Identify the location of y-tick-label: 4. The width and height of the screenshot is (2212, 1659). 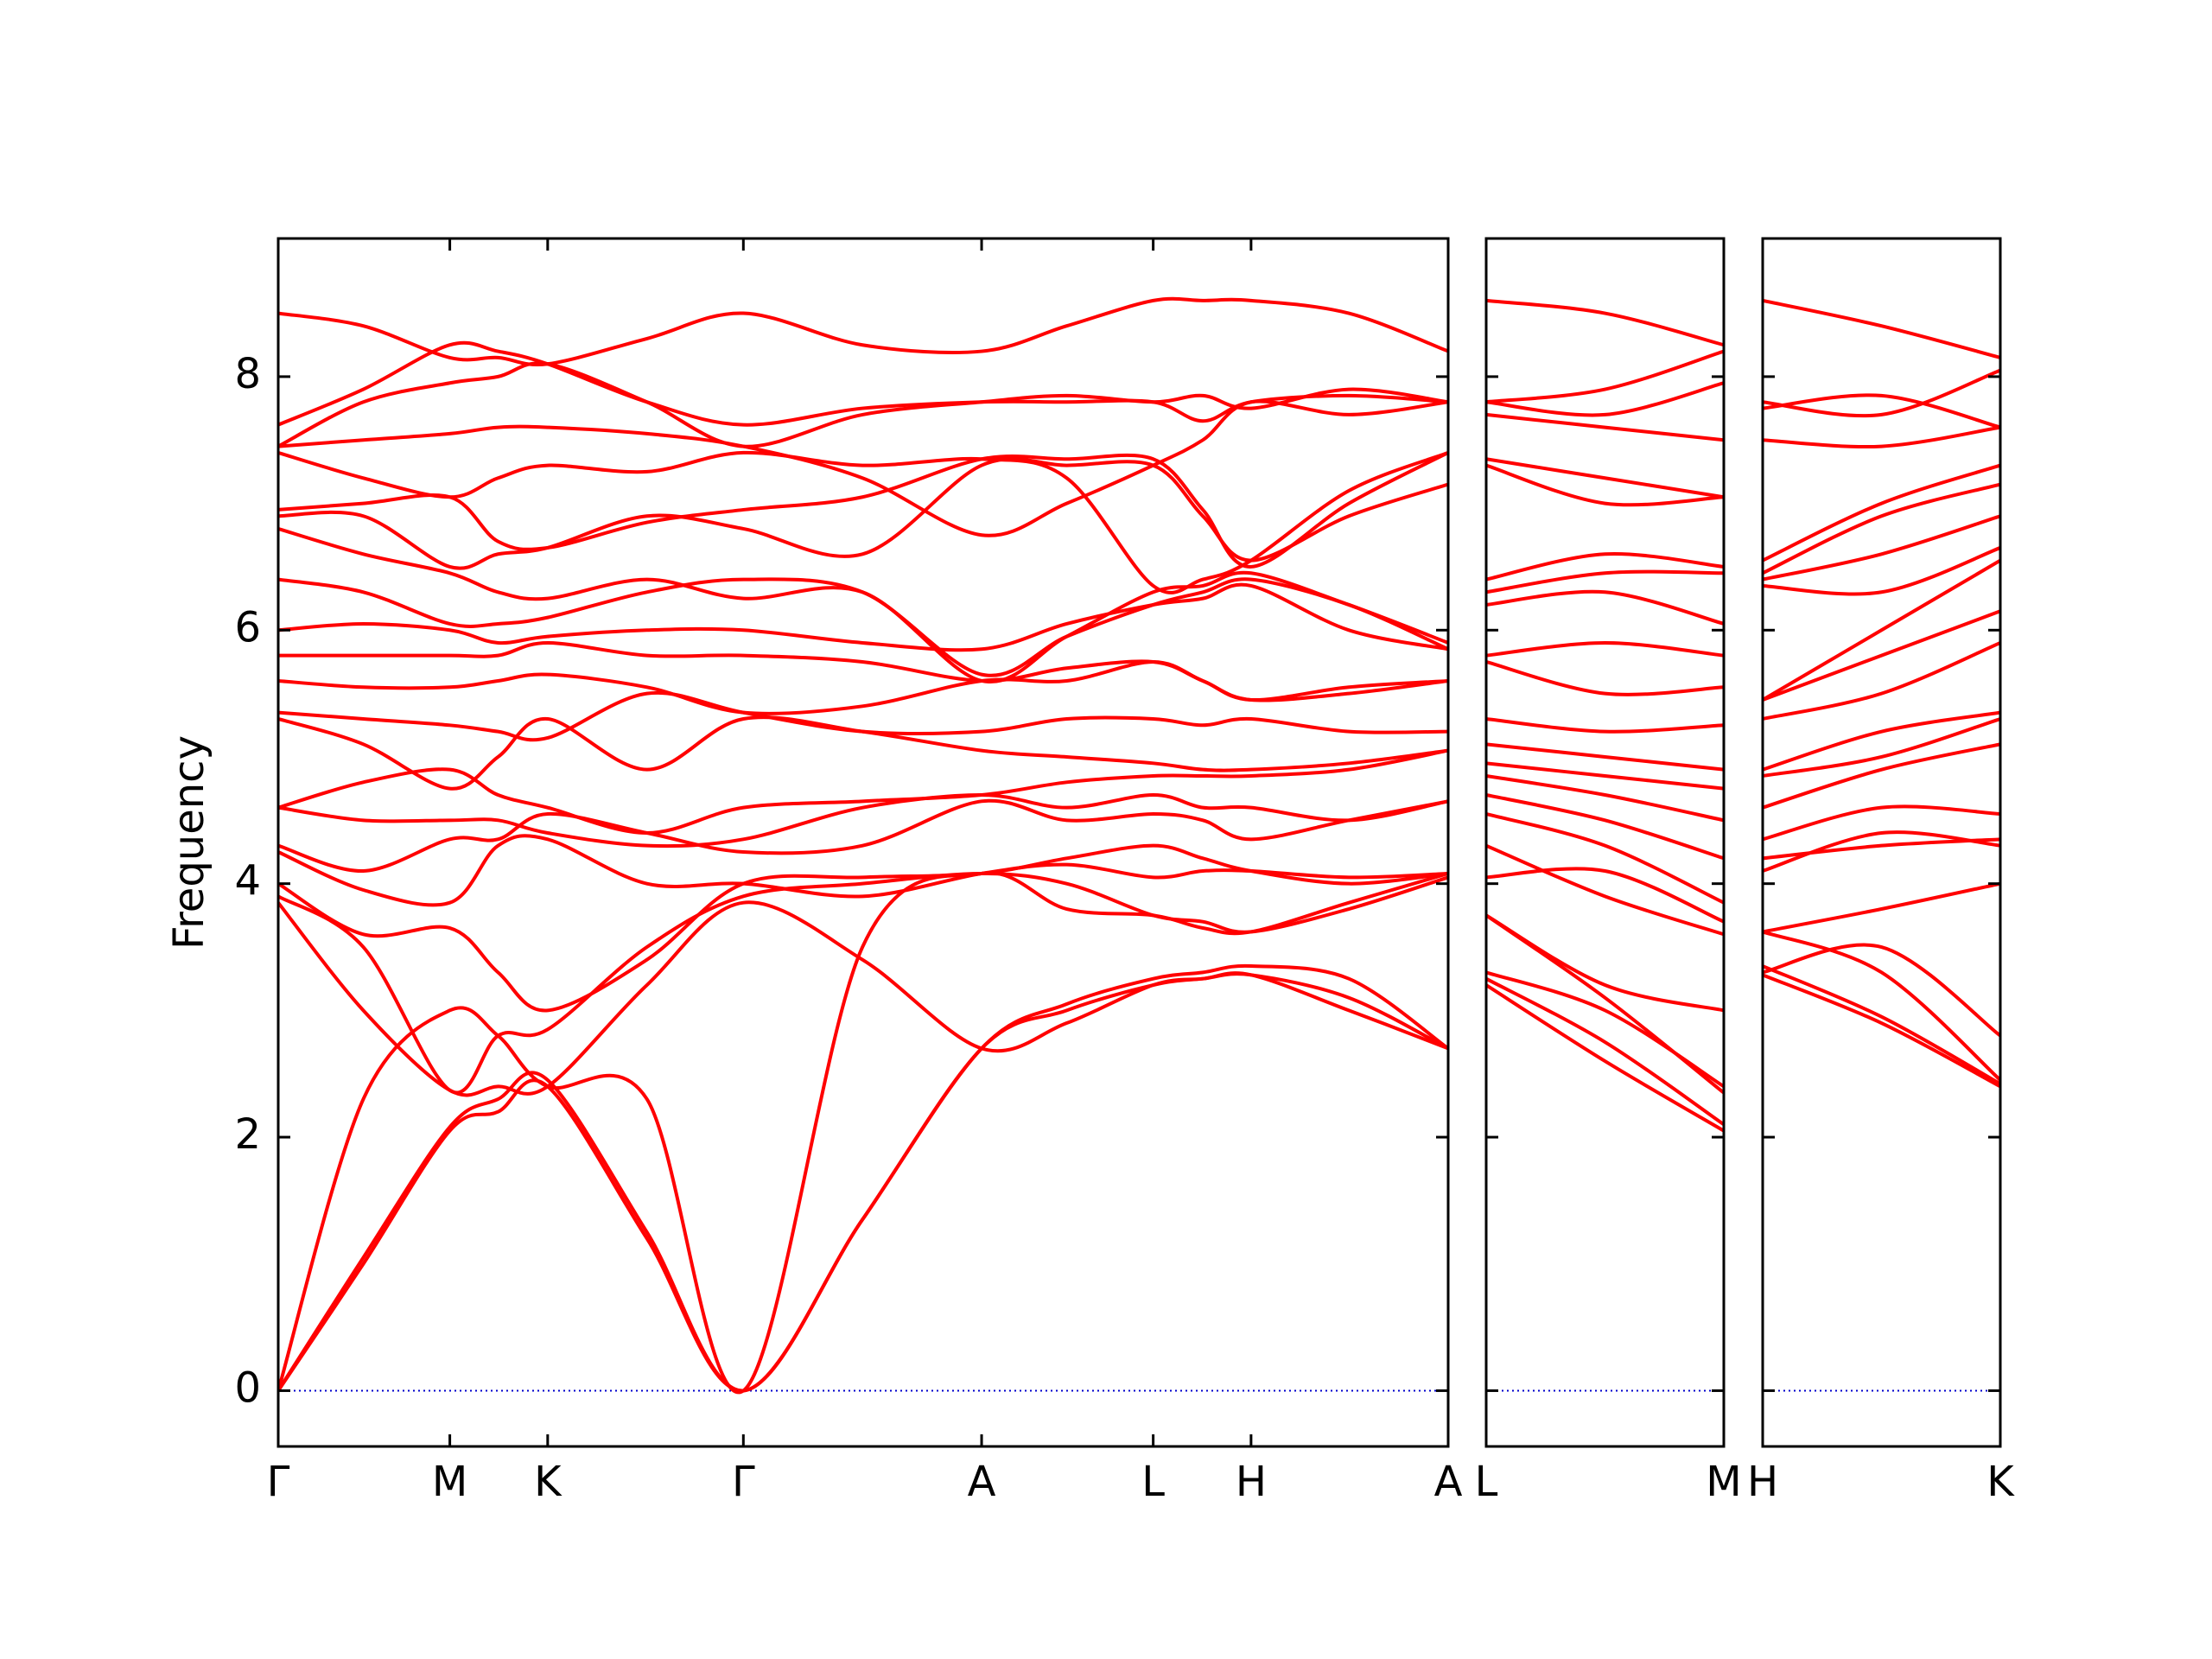
(247, 881).